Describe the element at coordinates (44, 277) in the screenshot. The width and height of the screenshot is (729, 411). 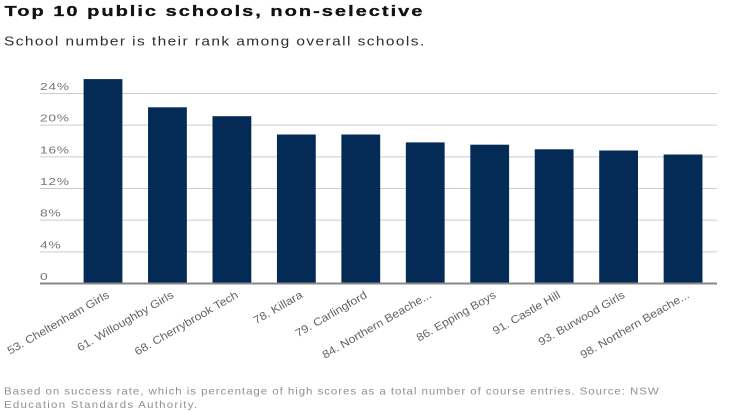
I see `svg-text: 0` at that location.